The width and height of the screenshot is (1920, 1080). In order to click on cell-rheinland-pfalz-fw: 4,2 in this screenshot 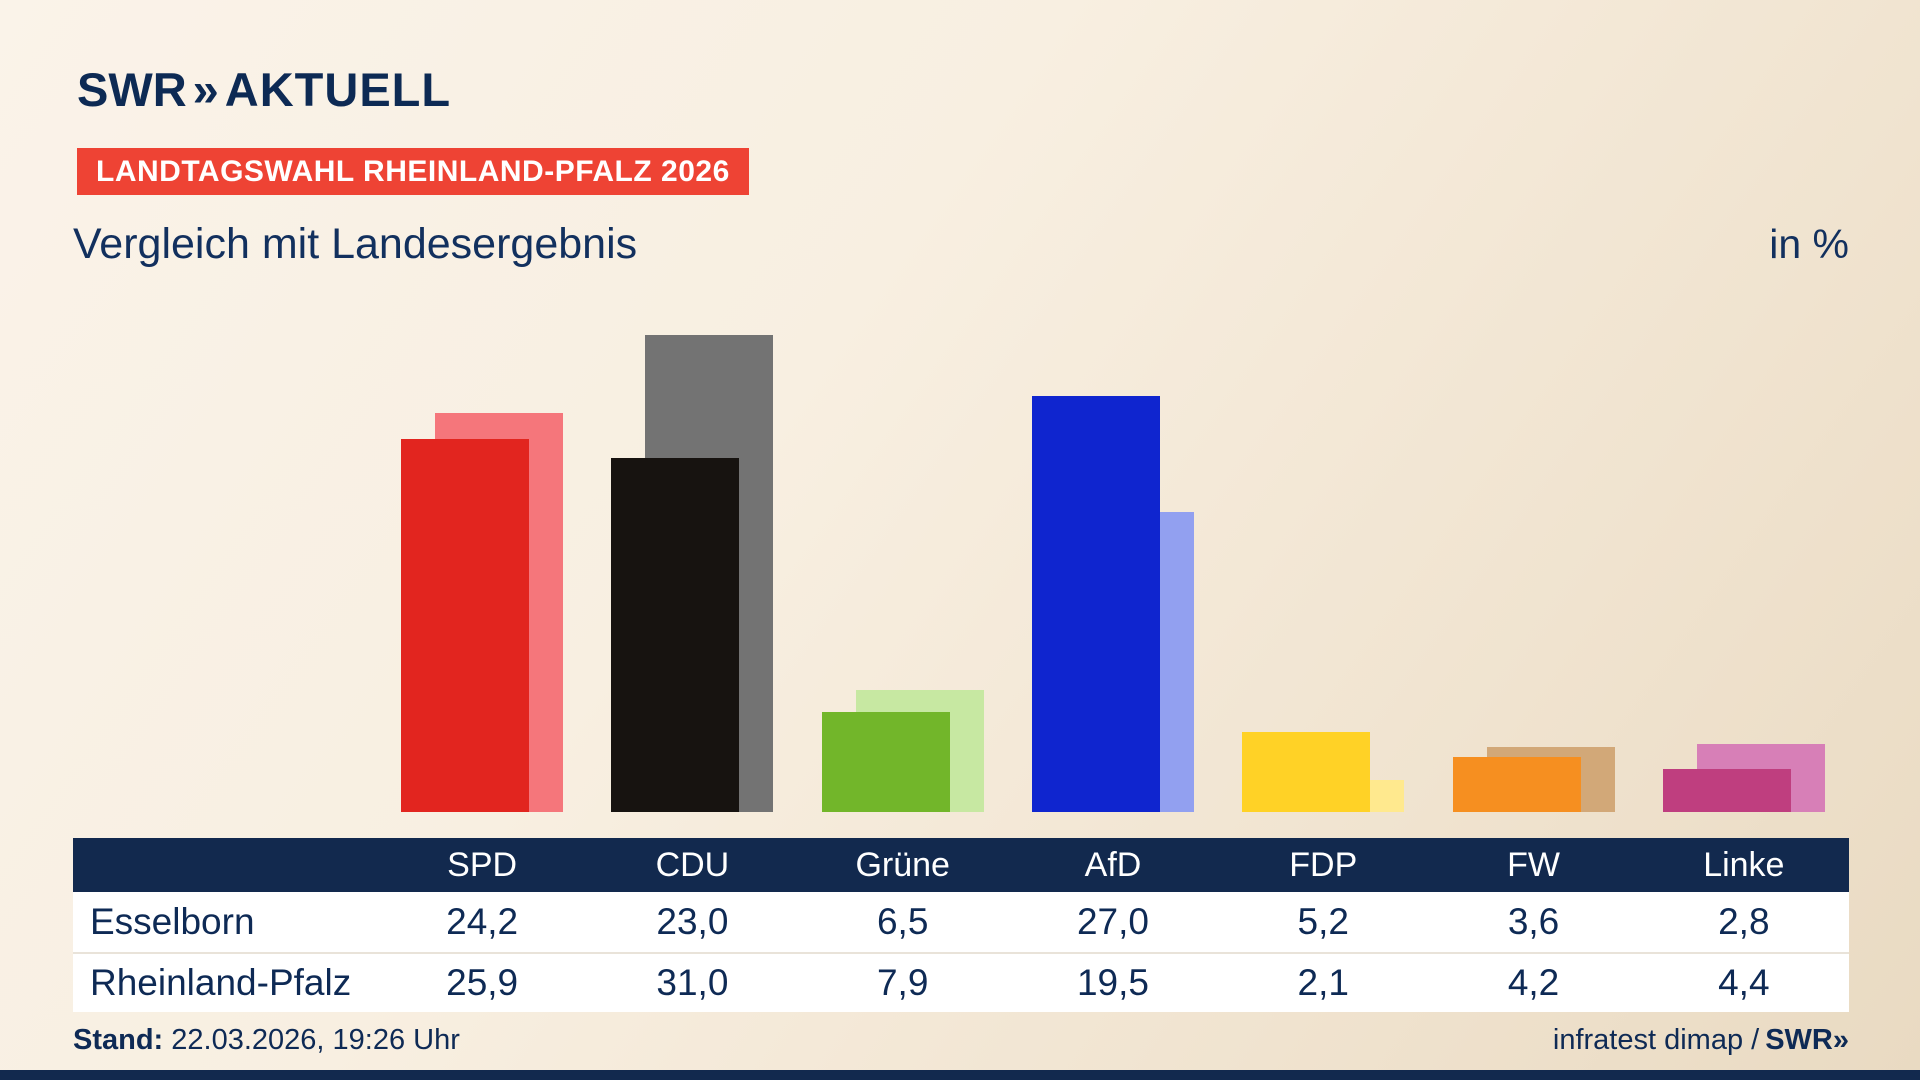, I will do `click(1533, 982)`.